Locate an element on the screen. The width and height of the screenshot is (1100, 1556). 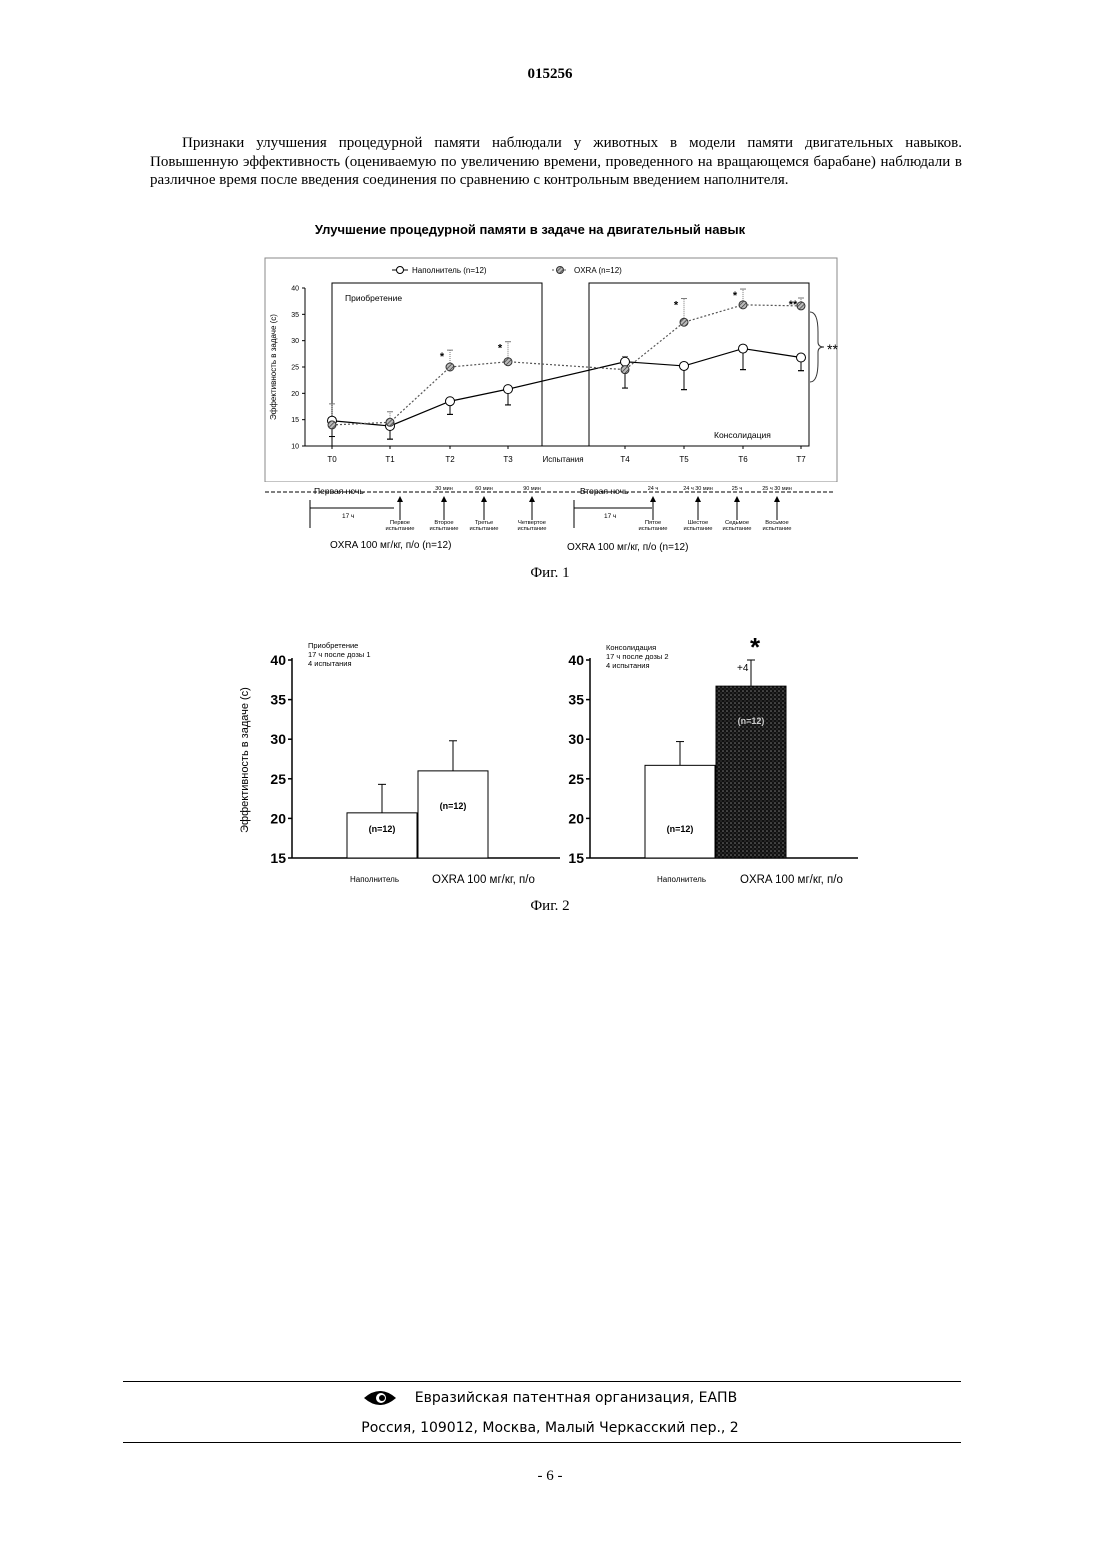
footer-top-rule is located at coordinates (542, 1381).